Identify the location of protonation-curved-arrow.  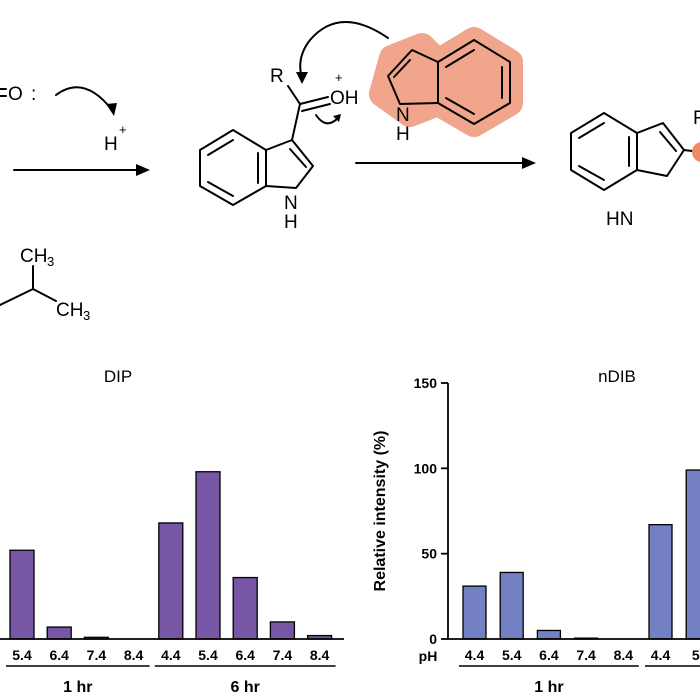
(84, 98).